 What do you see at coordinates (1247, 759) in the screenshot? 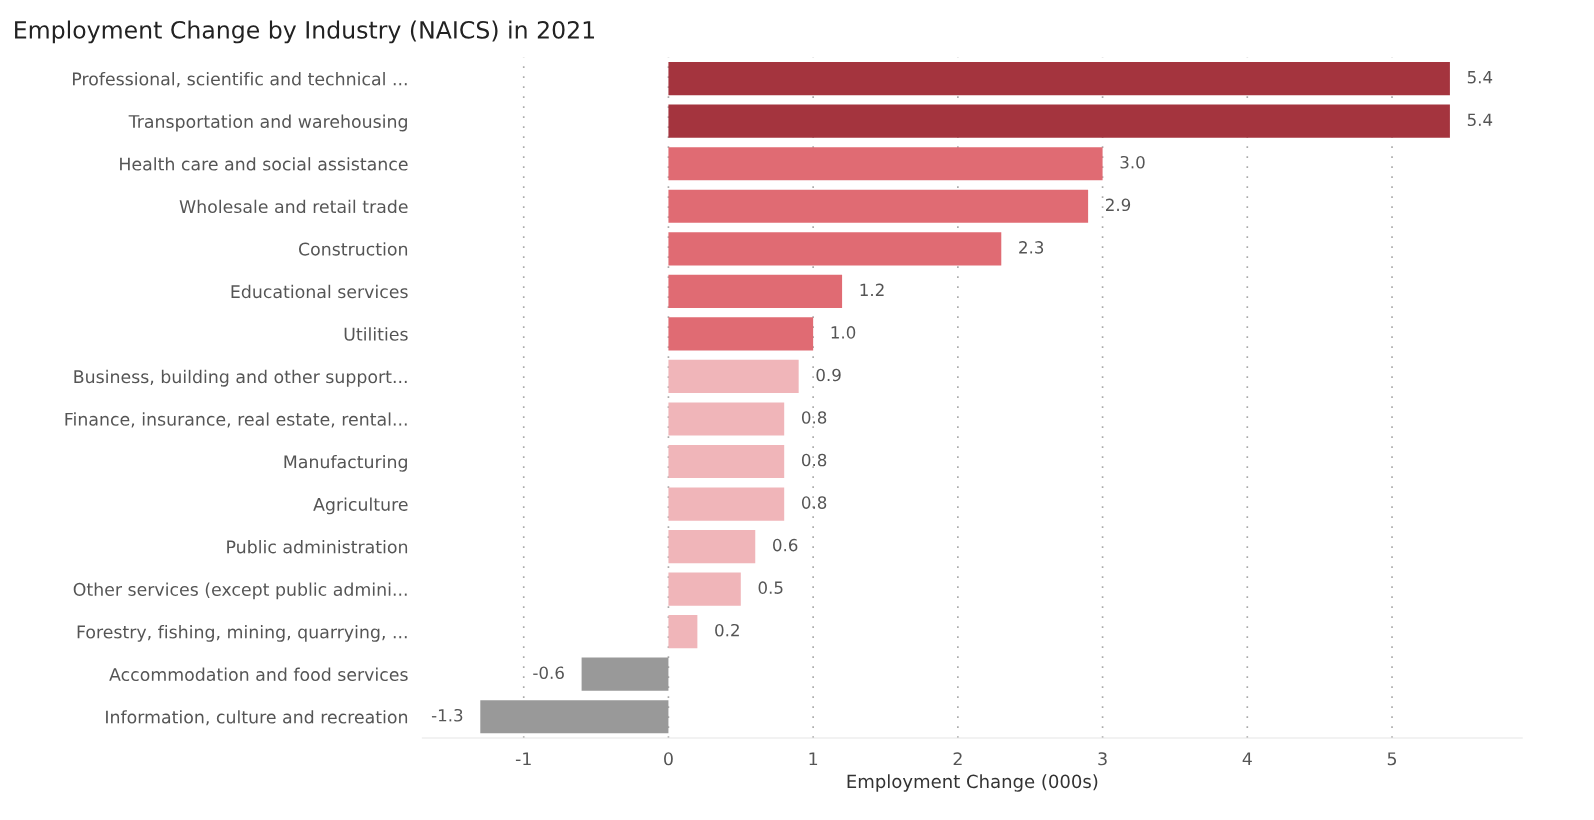
I see `x-tick-label: 4` at bounding box center [1247, 759].